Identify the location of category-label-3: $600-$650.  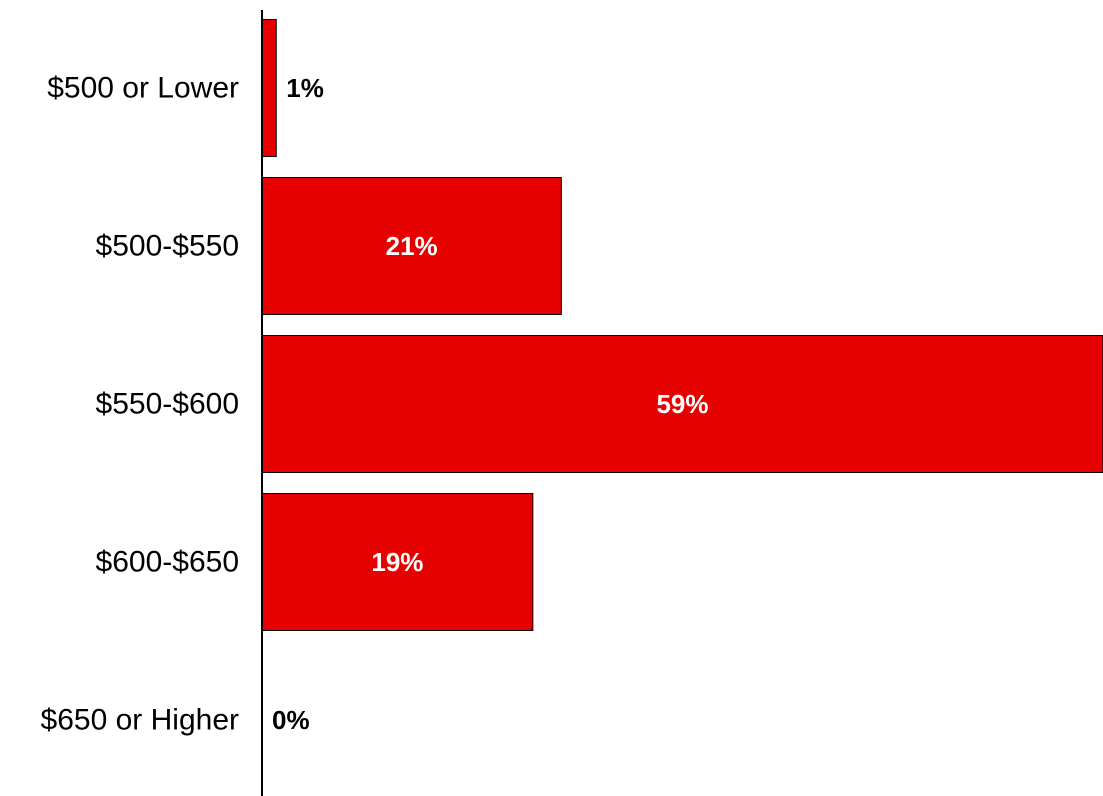
(167, 562).